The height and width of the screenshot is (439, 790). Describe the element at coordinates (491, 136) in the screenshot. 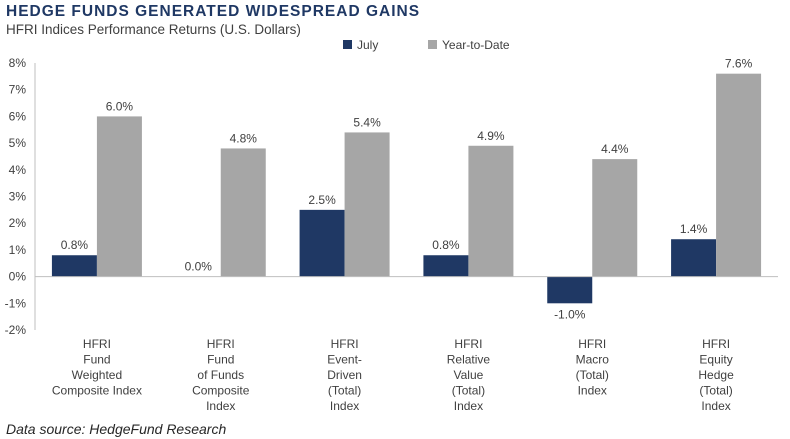

I see `data-label-ytd: 4.9%` at that location.